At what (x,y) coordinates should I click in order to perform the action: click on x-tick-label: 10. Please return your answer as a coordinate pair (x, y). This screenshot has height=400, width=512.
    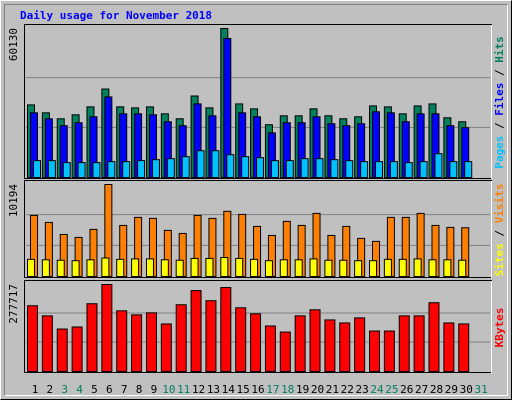
    Looking at the image, I should click on (168, 389).